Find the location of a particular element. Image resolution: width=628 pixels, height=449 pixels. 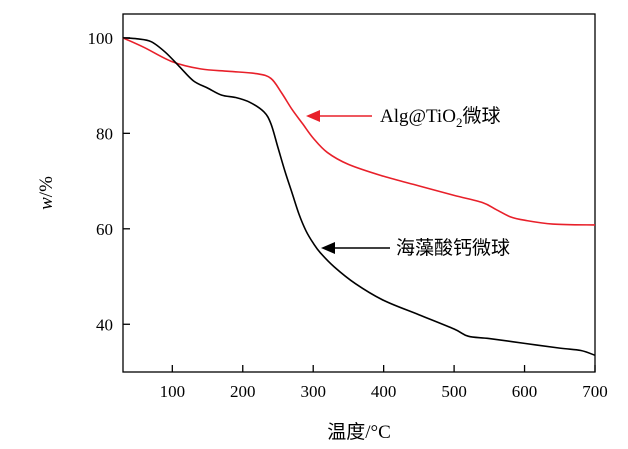

annotation-label-alg-tio2-sub: 2 is located at coordinates (459, 122).